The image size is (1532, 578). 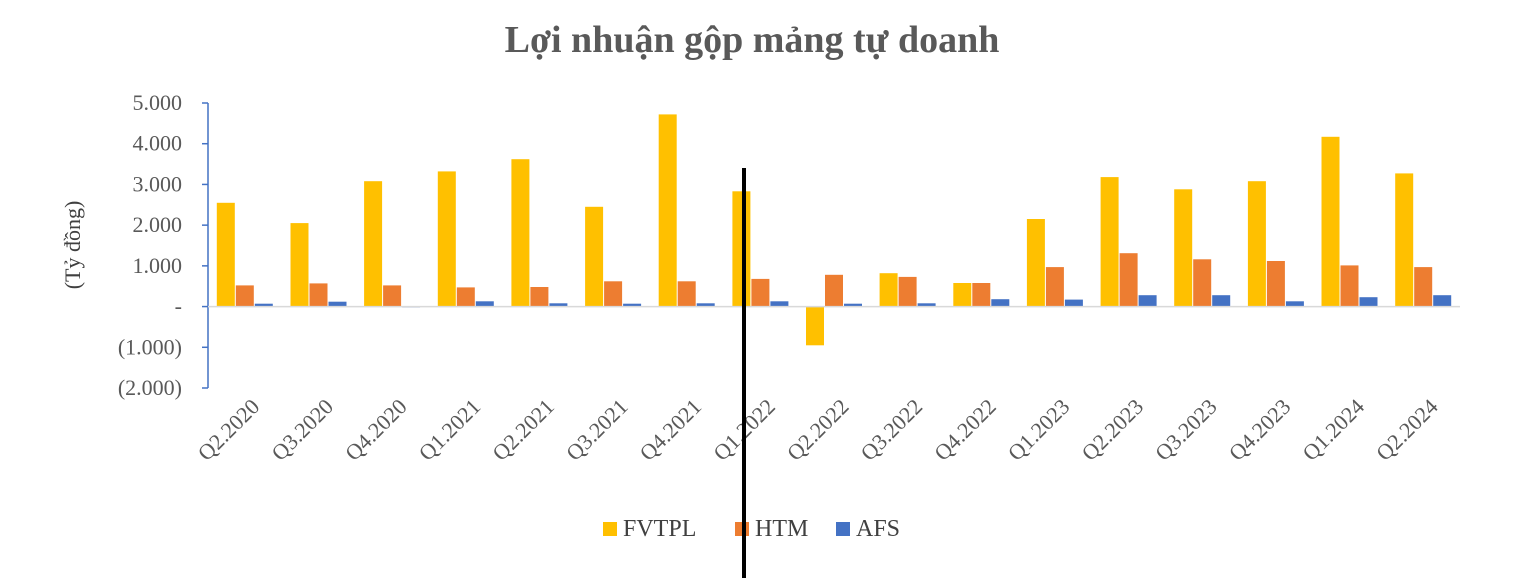 What do you see at coordinates (1073, 303) in the screenshot?
I see `bar-afs-q1-2023` at bounding box center [1073, 303].